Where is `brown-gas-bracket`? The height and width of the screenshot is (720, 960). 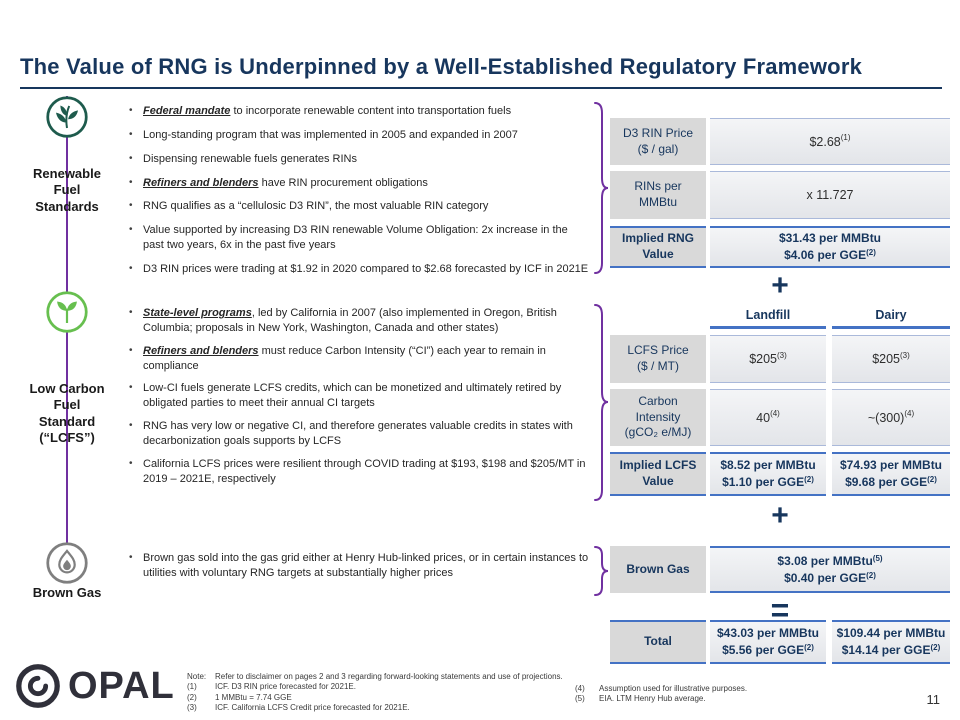
brown-gas-bracket is located at coordinates (601, 571).